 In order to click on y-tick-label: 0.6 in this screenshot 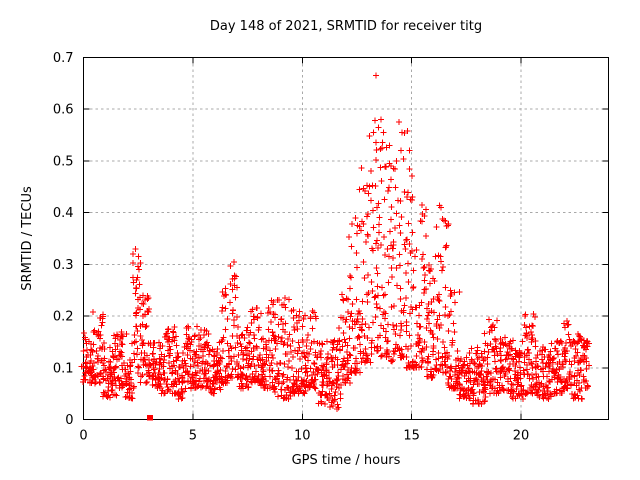, I will do `click(63, 110)`.